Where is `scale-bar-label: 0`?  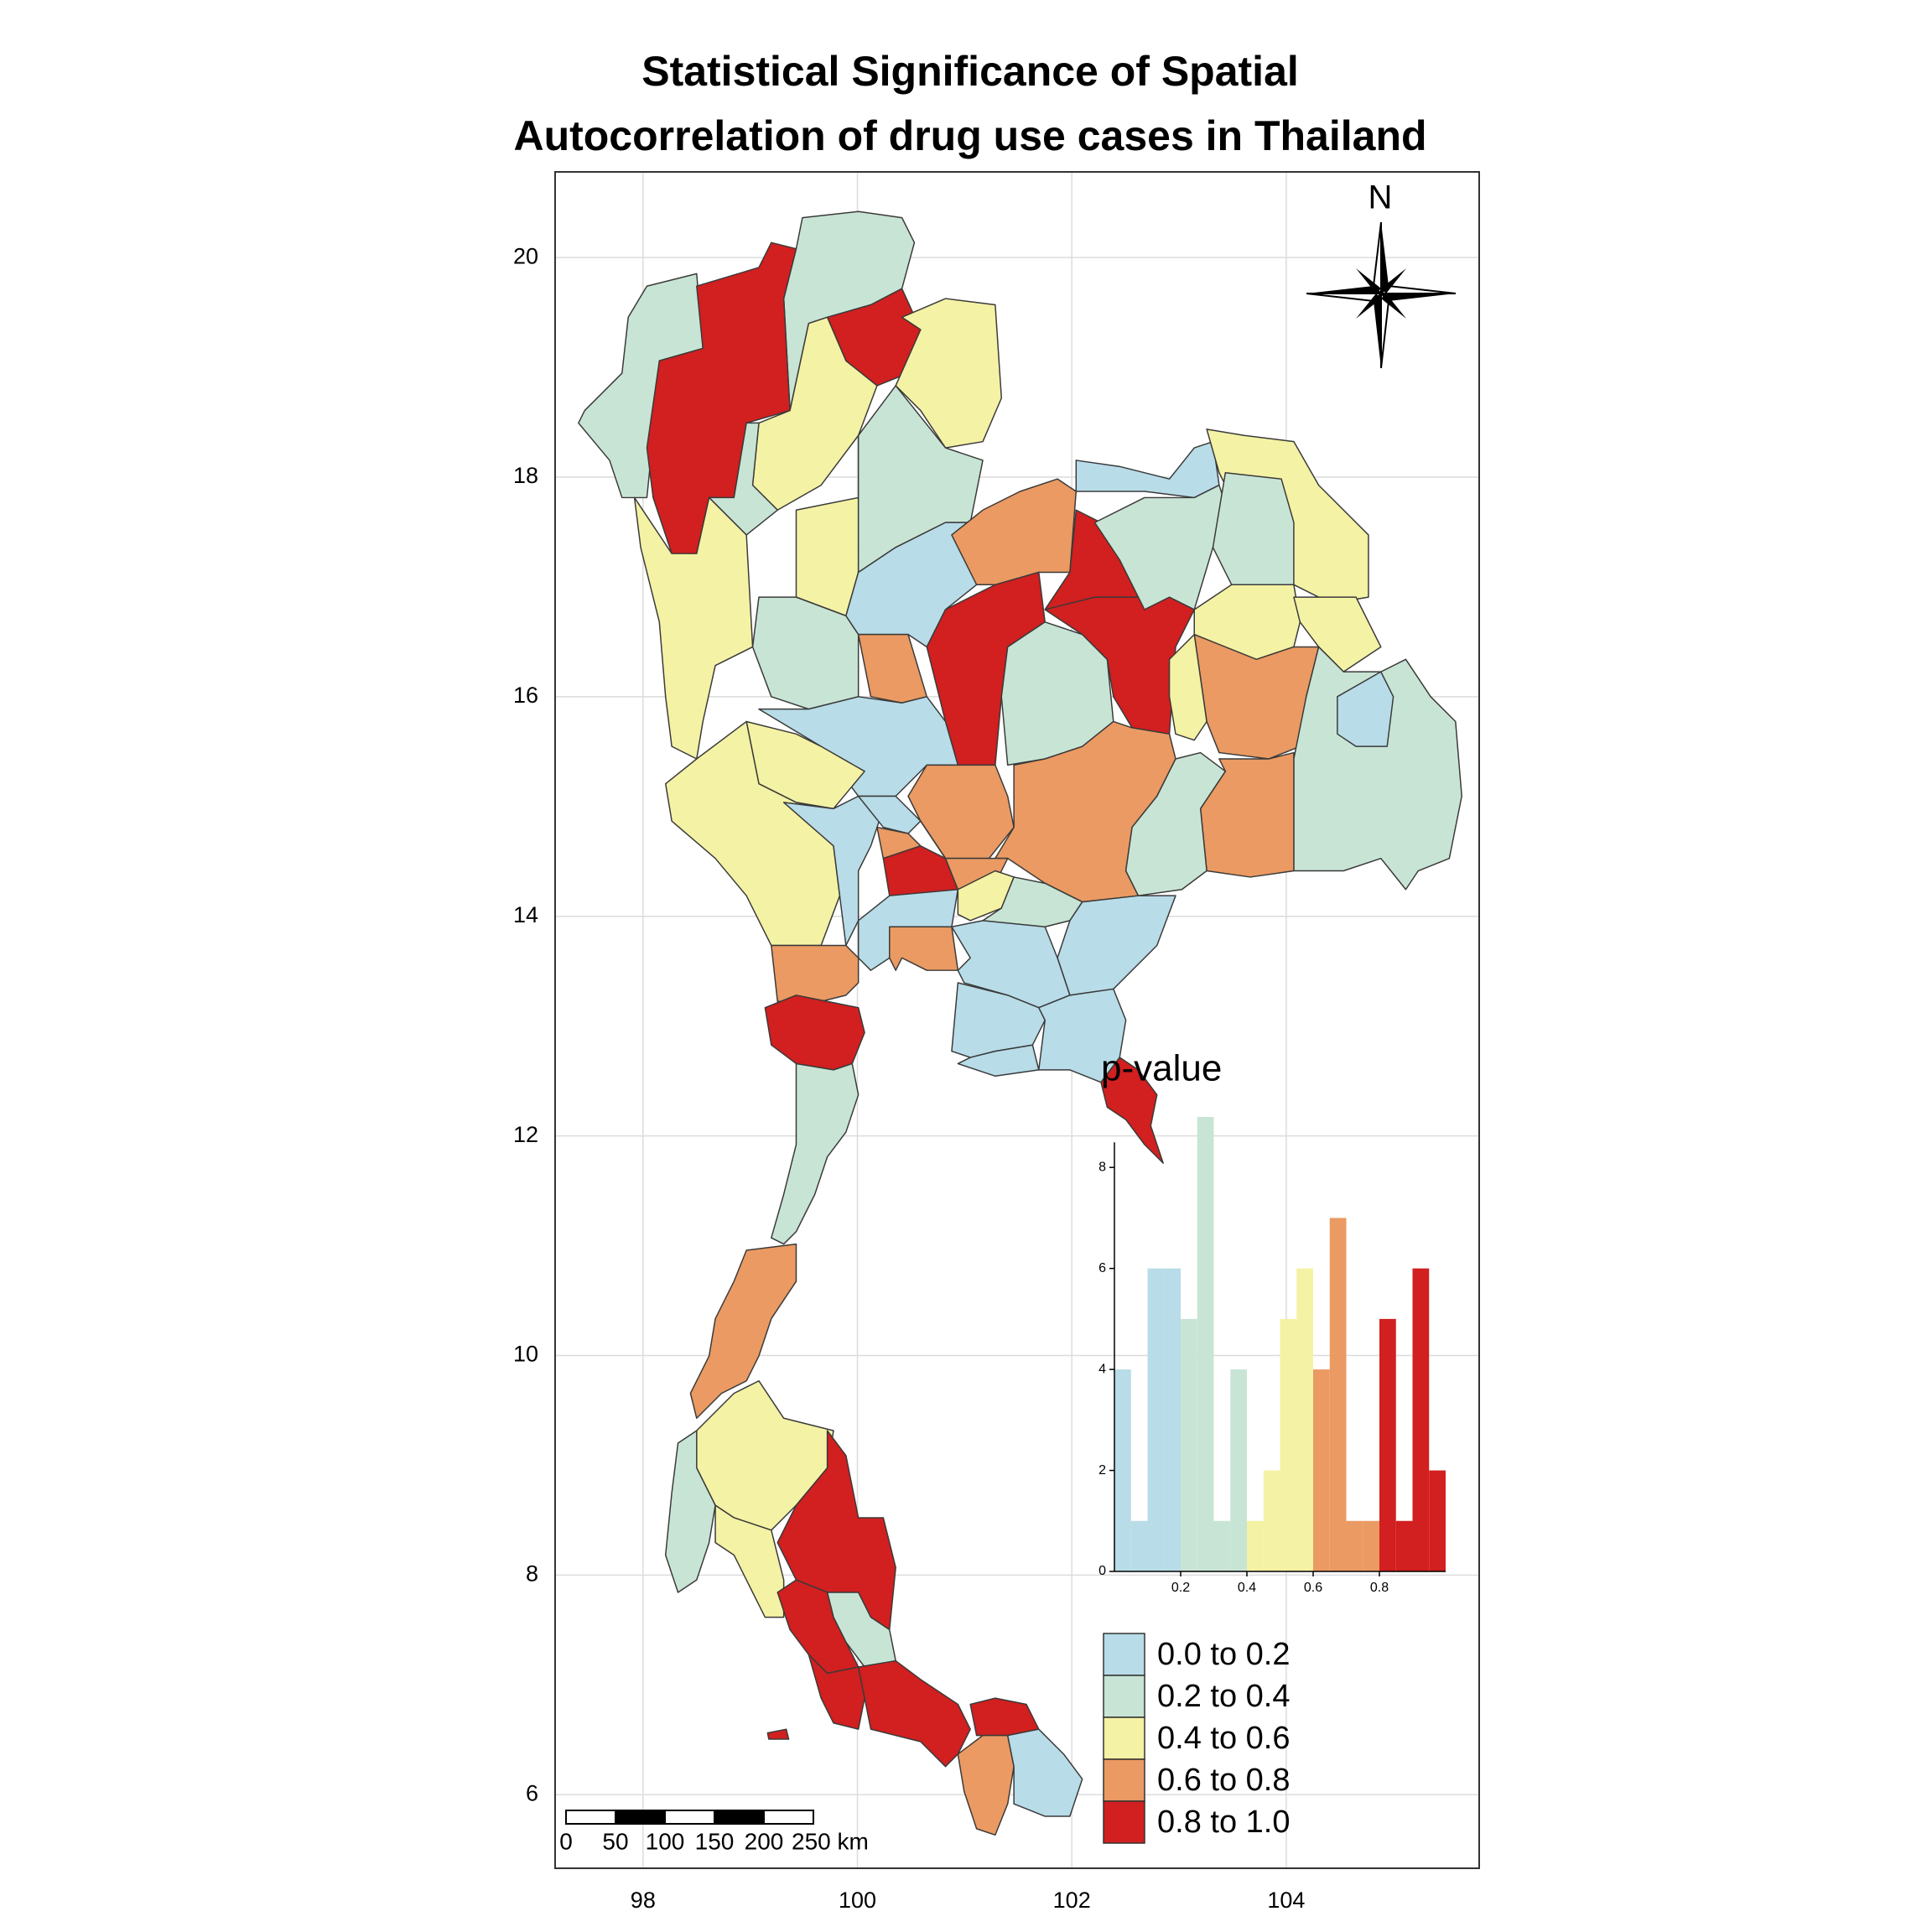 scale-bar-label: 0 is located at coordinates (566, 1841).